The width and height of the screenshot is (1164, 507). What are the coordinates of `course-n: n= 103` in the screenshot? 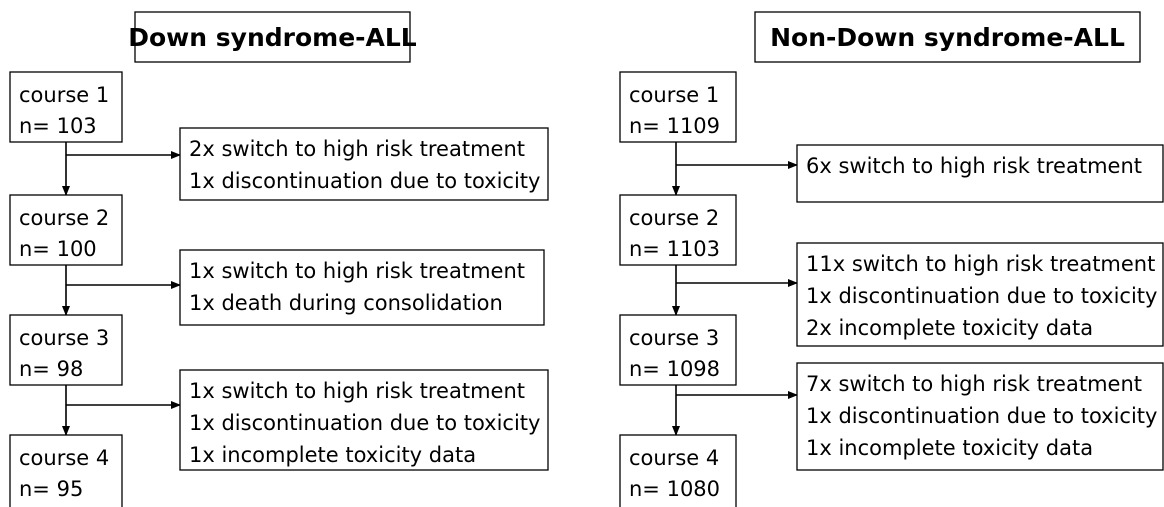 It's located at (58, 126).